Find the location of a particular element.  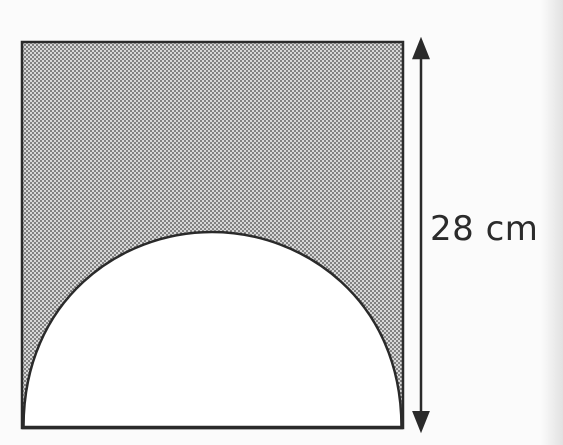

side-length-label: 28 cm is located at coordinates (484, 229).